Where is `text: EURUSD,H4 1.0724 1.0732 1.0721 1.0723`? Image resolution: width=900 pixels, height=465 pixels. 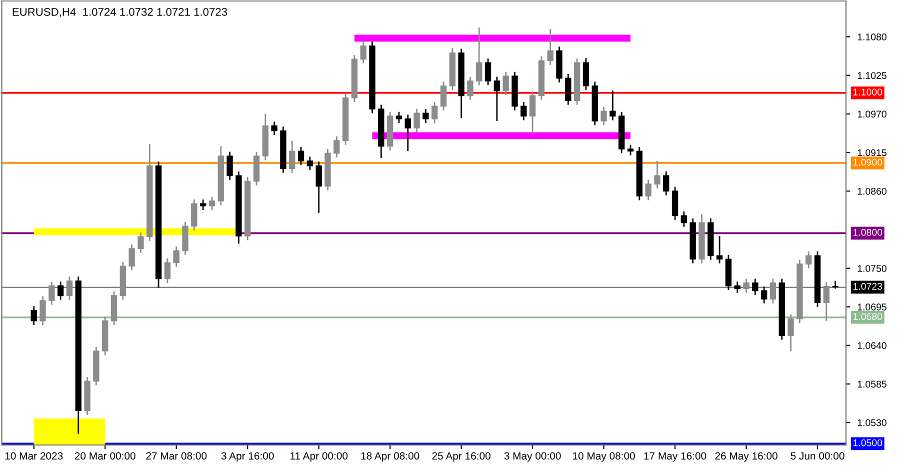
text: EURUSD,H4 1.0724 1.0732 1.0721 1.0723 is located at coordinates (120, 13).